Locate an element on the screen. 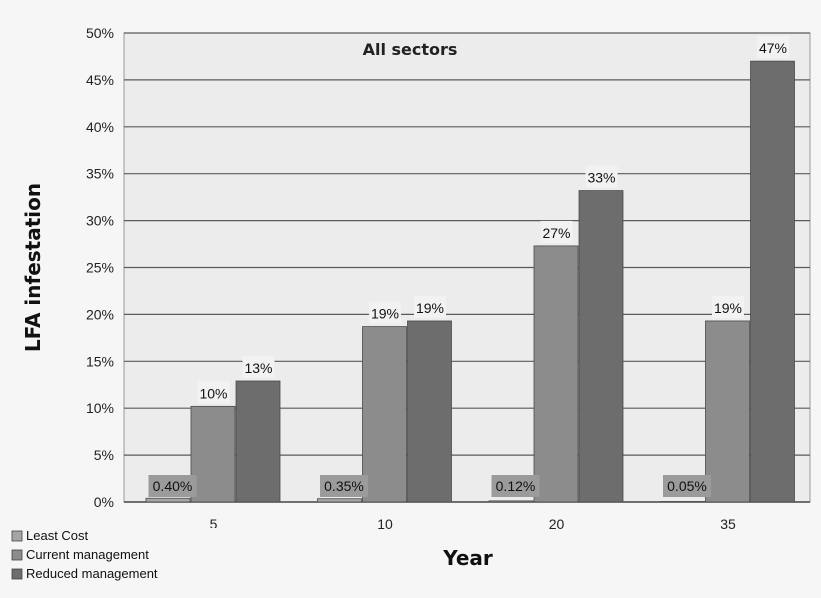 This screenshot has width=821, height=598. legend-label: Reduced management is located at coordinates (92, 573).